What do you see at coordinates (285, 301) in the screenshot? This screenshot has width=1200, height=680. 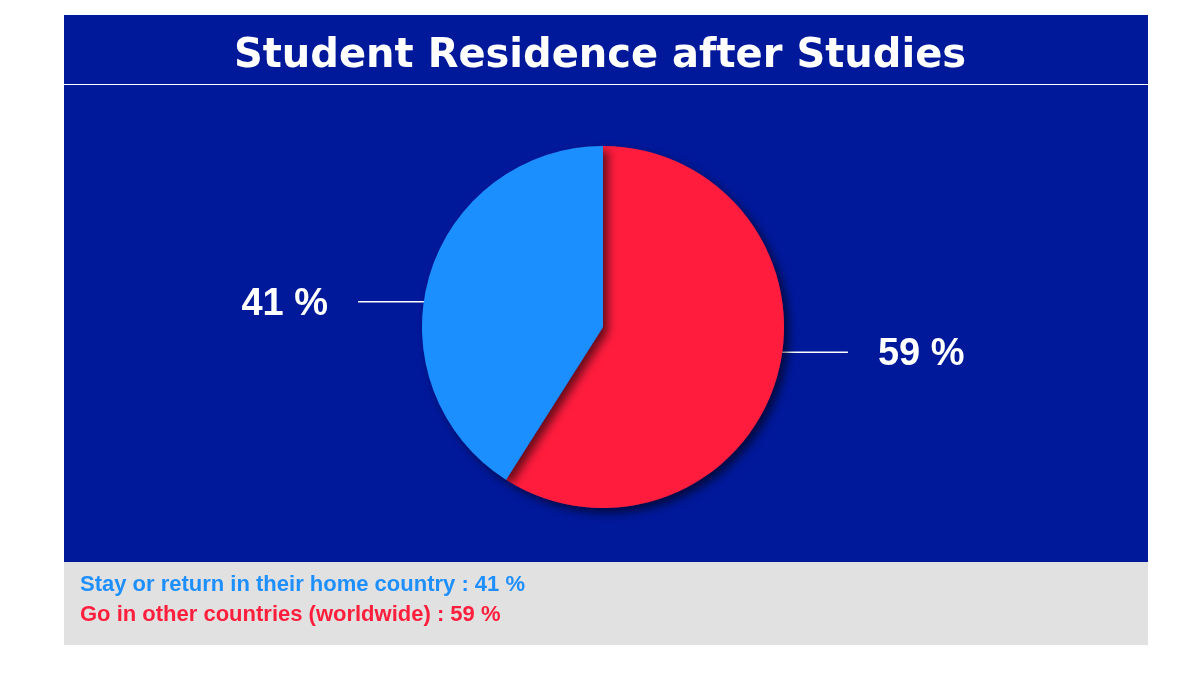 I see `data-label: 41 %` at bounding box center [285, 301].